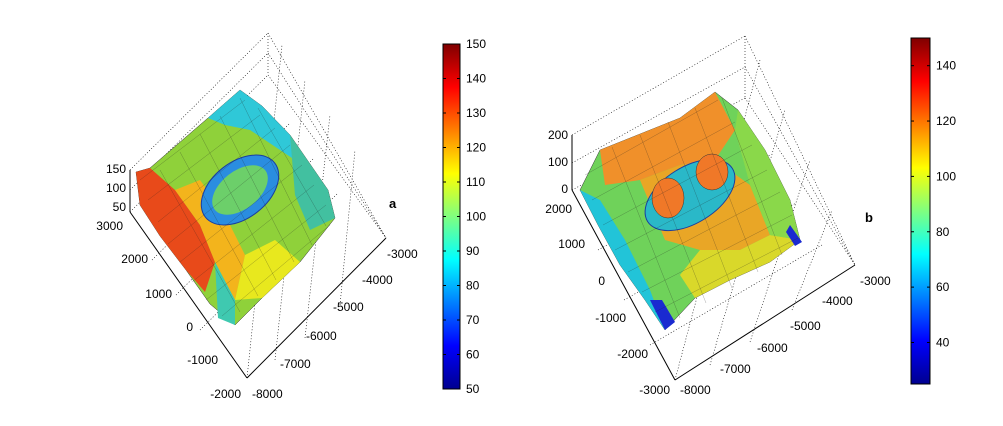 The height and width of the screenshot is (426, 1003). What do you see at coordinates (610, 318) in the screenshot?
I see `panel-b-x-tick: -1000` at bounding box center [610, 318].